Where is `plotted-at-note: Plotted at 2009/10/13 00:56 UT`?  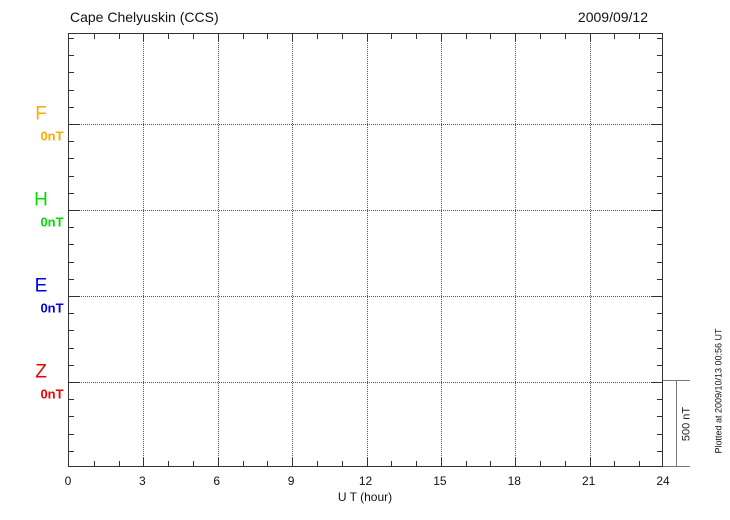
plotted-at-note: Plotted at 2009/10/13 00:56 UT is located at coordinates (718, 391).